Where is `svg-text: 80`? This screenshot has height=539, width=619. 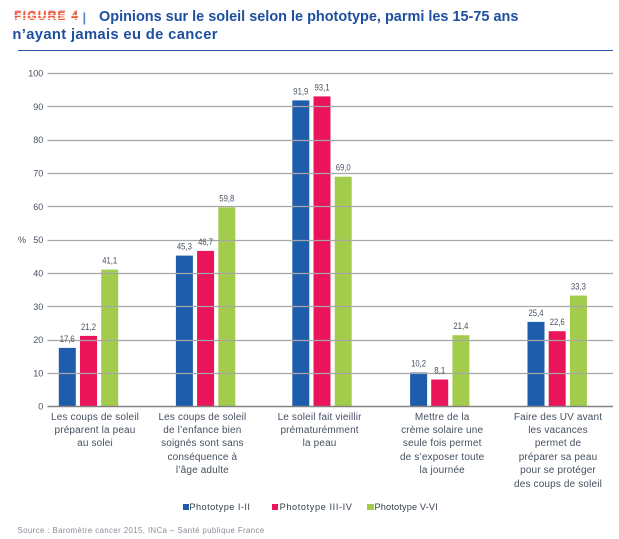 svg-text: 80 is located at coordinates (38, 140).